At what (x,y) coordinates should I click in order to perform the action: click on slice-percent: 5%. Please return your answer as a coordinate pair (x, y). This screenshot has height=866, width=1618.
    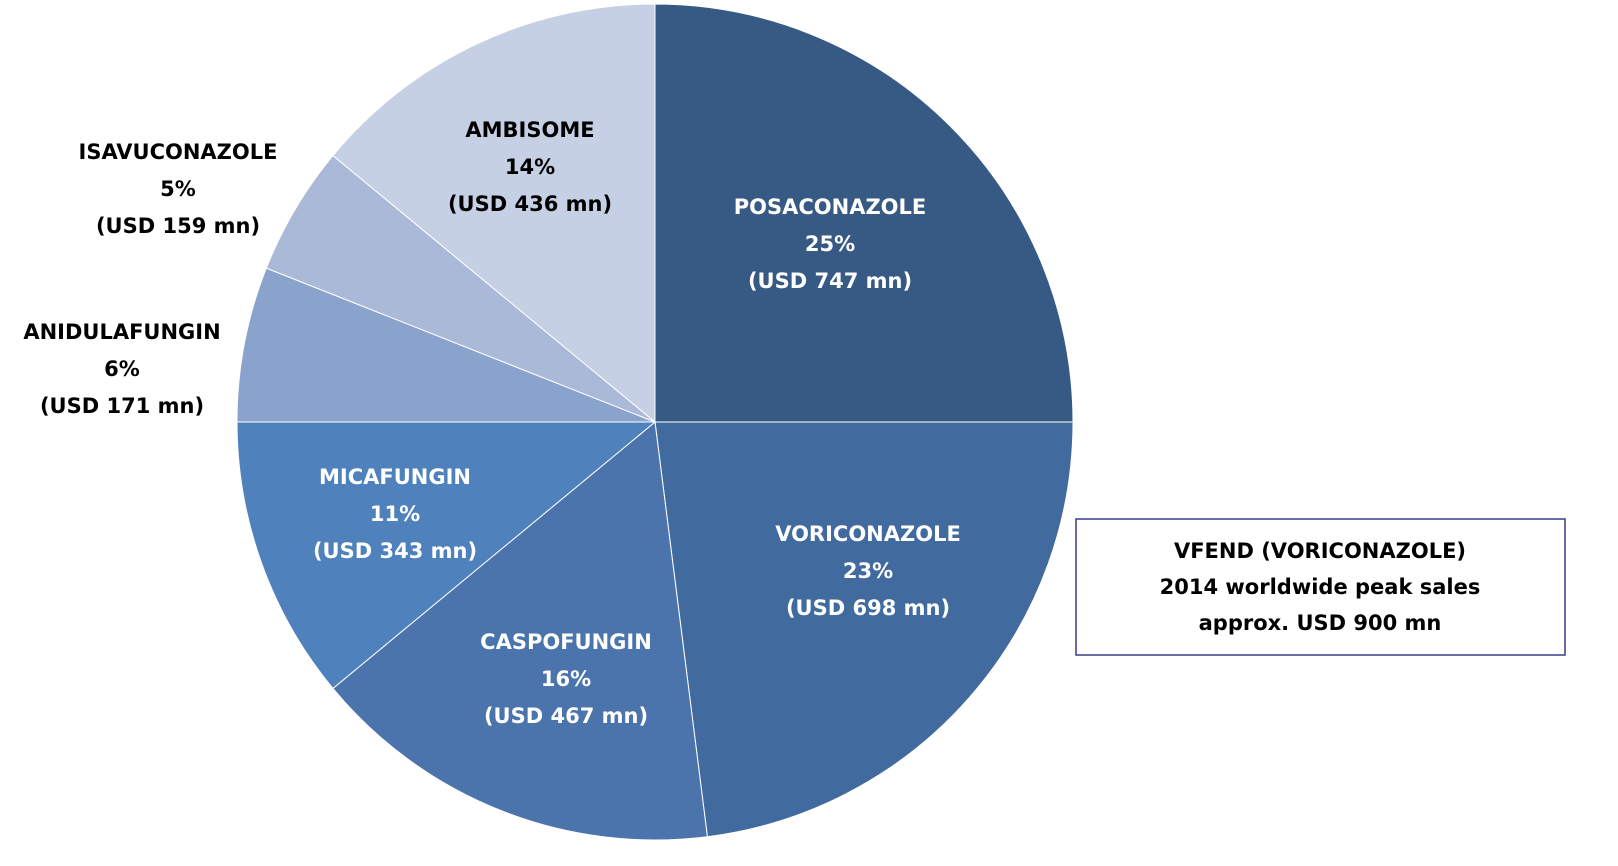
    Looking at the image, I should click on (178, 189).